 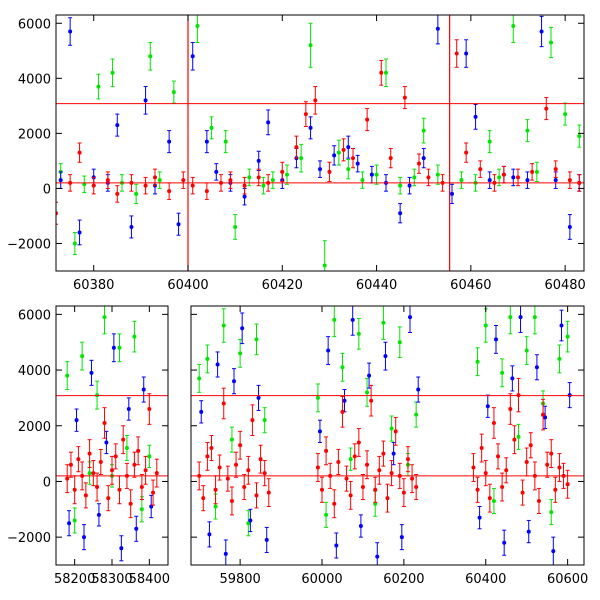 What do you see at coordinates (47, 189) in the screenshot?
I see `y-tick-label: 0` at bounding box center [47, 189].